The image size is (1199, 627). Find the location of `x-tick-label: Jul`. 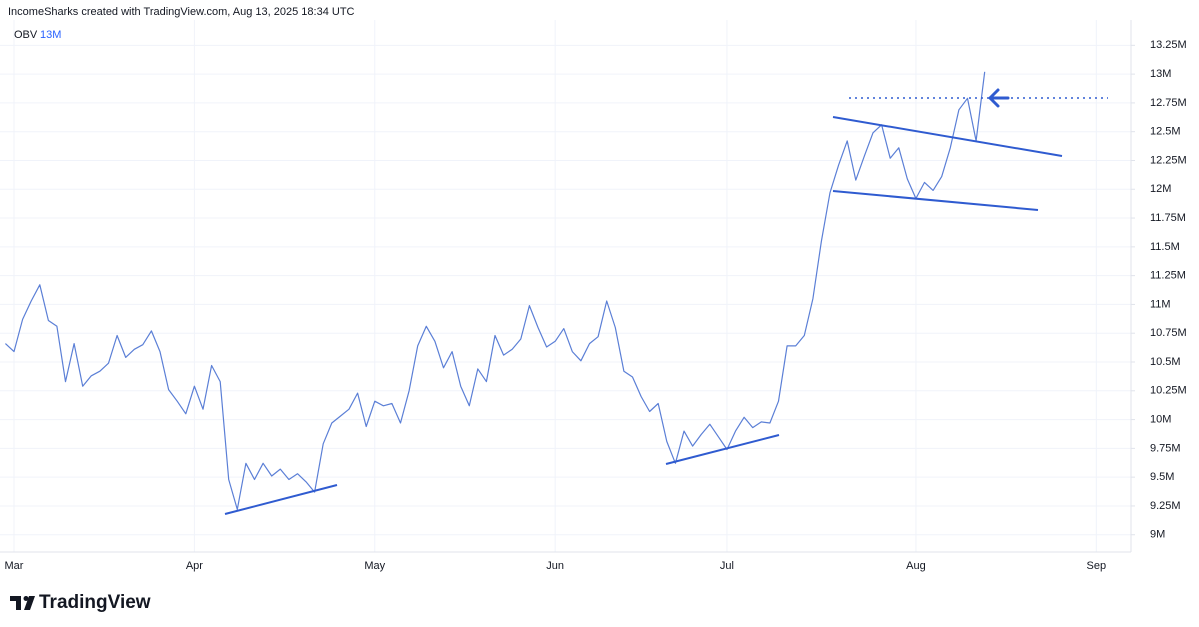

x-tick-label: Jul is located at coordinates (727, 566).